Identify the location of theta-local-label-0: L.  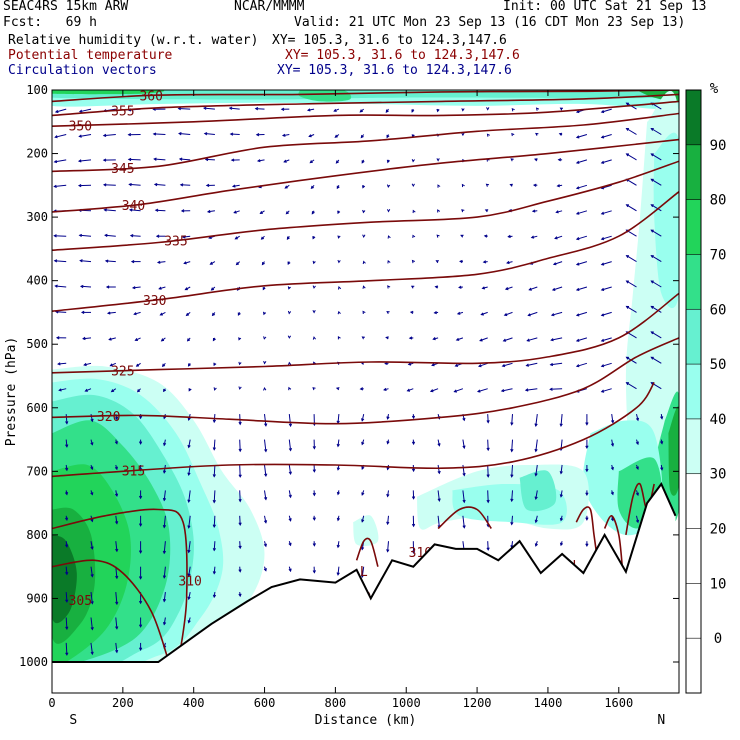
(364, 572).